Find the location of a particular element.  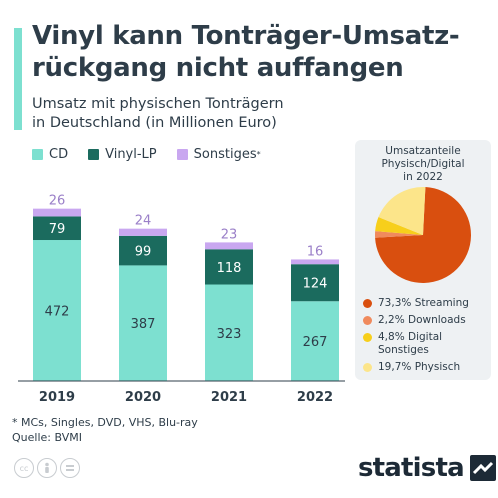

bar-2020-cd is located at coordinates (143, 323).